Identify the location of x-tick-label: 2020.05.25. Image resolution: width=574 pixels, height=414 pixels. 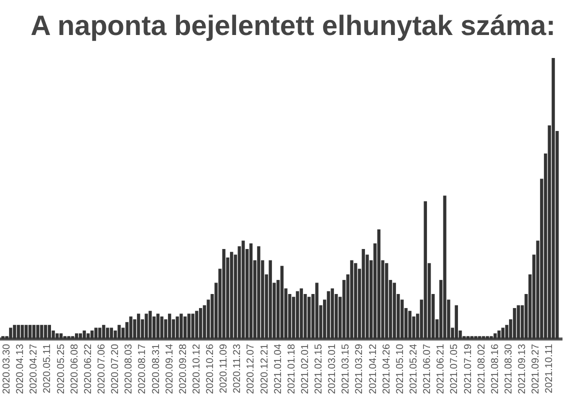
(61, 369).